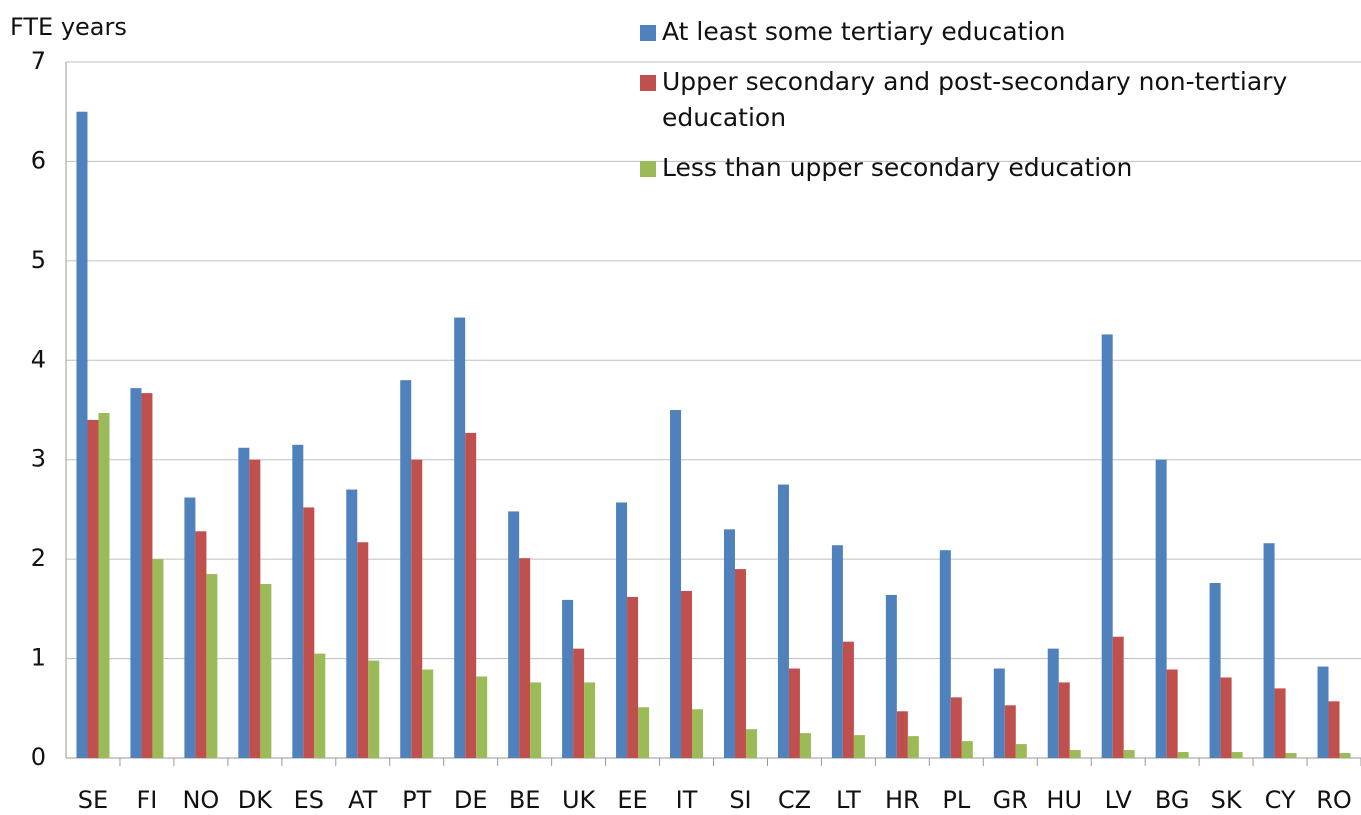  Describe the element at coordinates (38, 160) in the screenshot. I see `y-tick-label: 6` at that location.